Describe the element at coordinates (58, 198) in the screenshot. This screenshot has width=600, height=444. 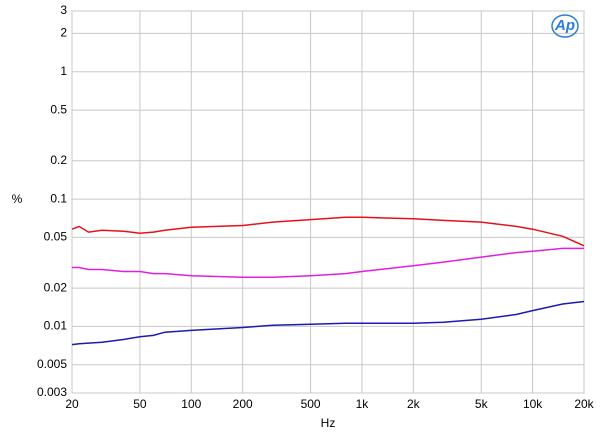
I see `y-tick-label: 0.1` at that location.